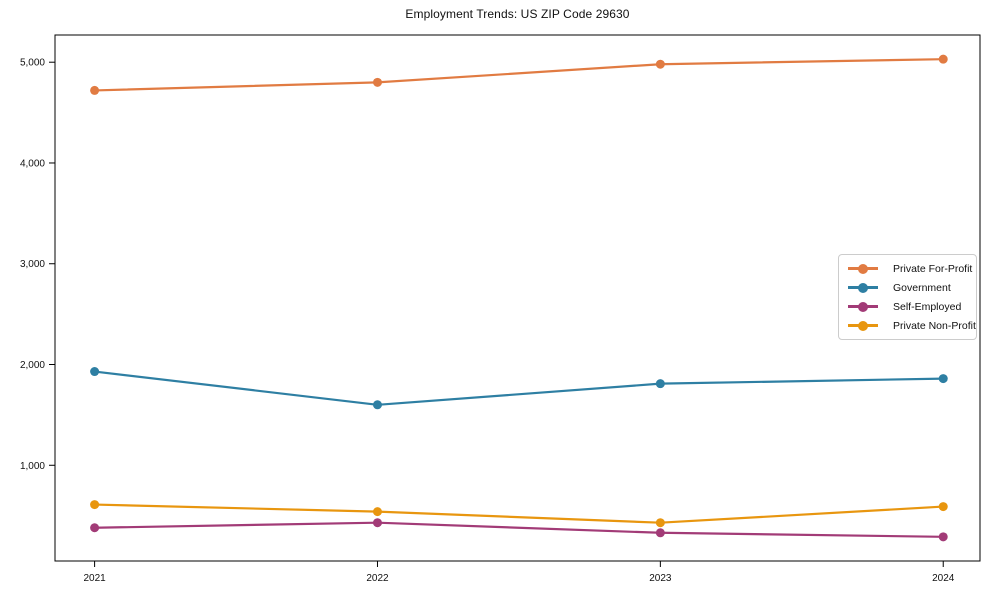 The image size is (1000, 600). I want to click on y-tick-label: 3,000, so click(32, 264).